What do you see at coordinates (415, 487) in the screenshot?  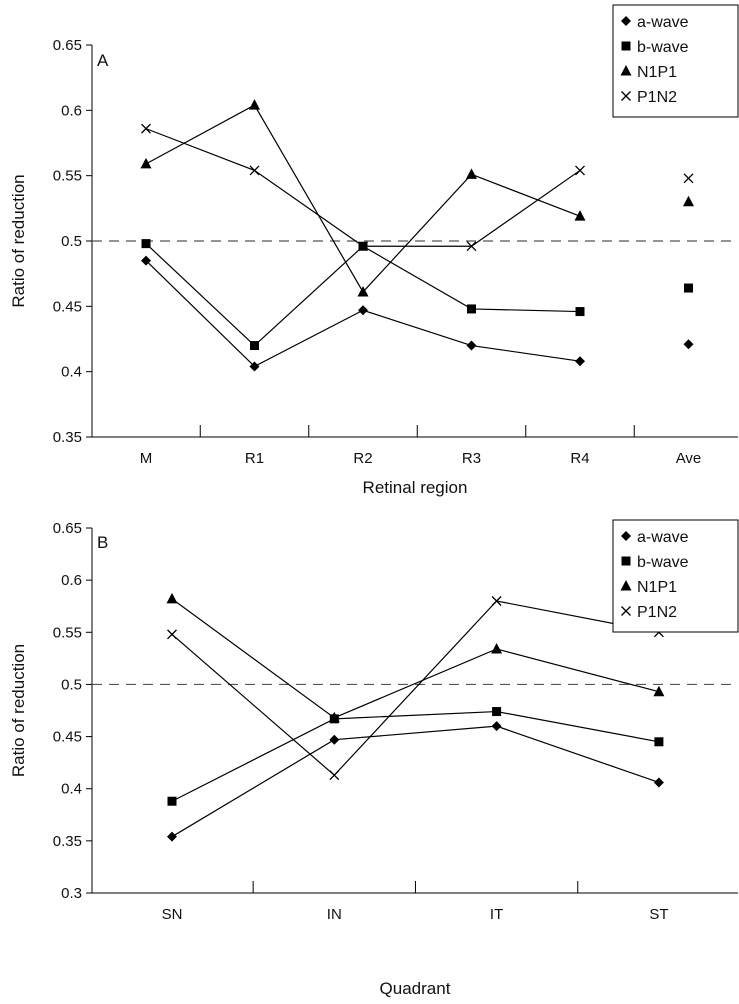 I see `x-axis-title: Retinal region` at bounding box center [415, 487].